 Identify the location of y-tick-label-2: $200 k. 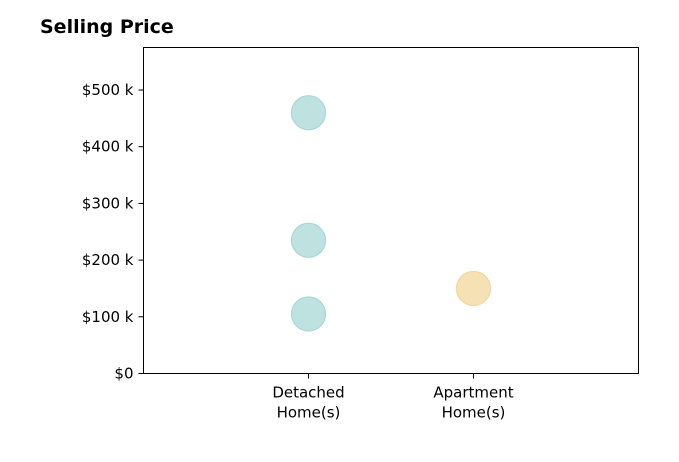
(108, 260).